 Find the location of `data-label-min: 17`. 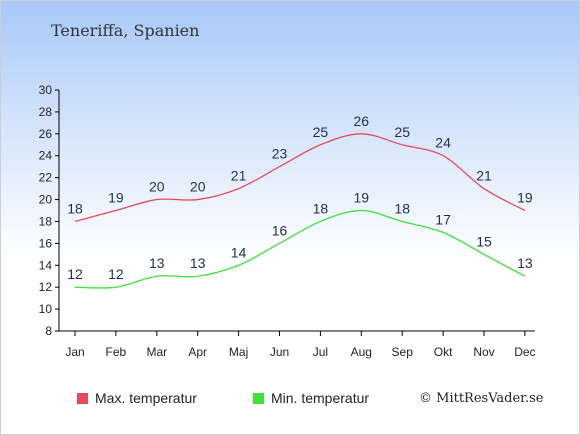

data-label-min: 17 is located at coordinates (443, 219).